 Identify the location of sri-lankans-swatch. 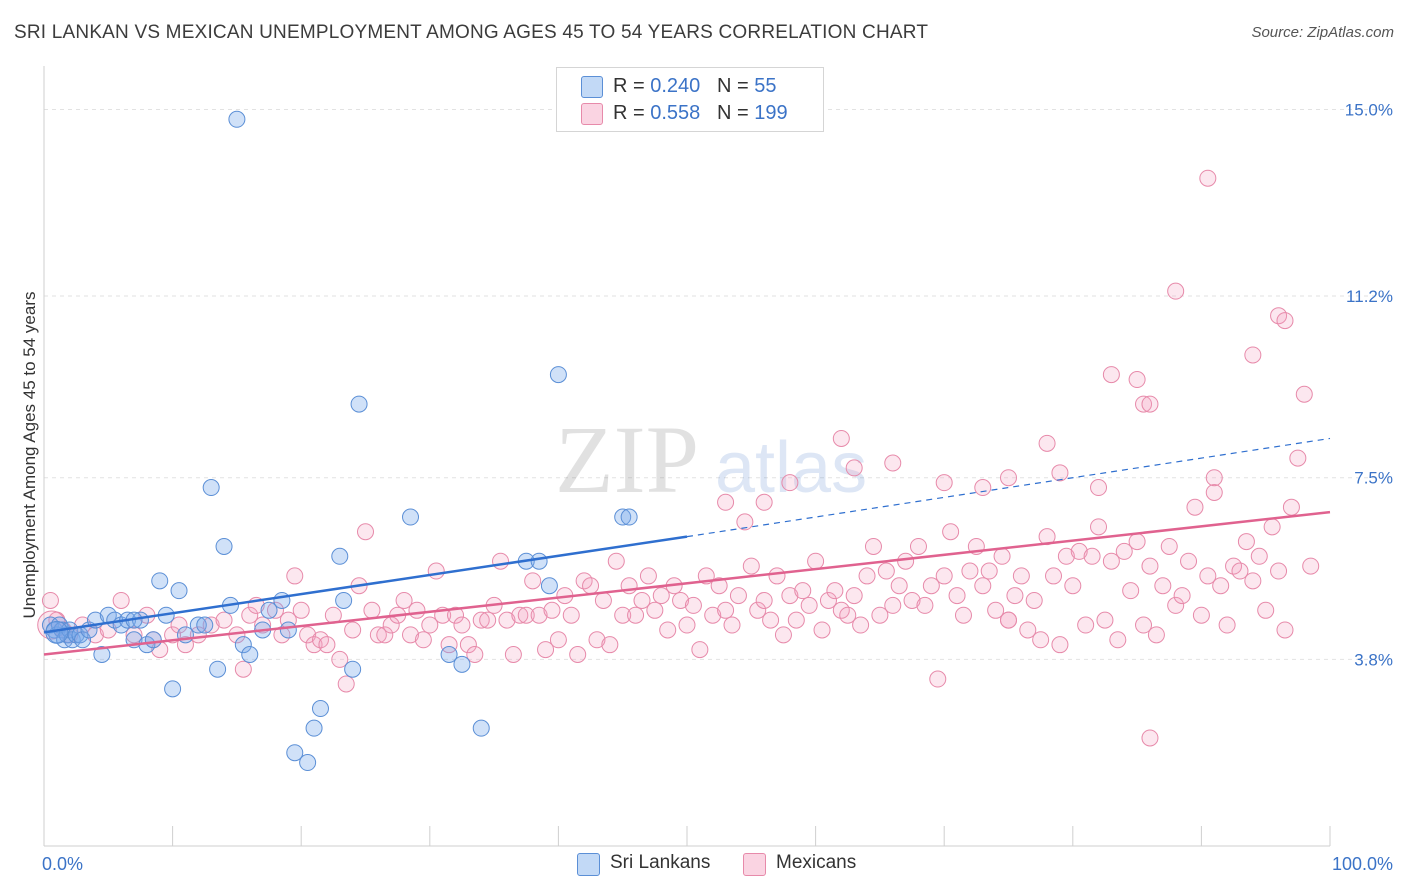
(592, 87).